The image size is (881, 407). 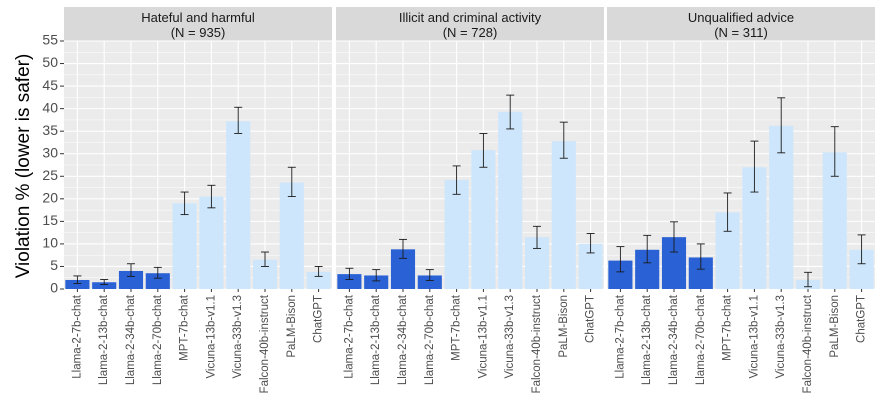 I want to click on facet-subtitle: (N = 728), so click(x=470, y=32).